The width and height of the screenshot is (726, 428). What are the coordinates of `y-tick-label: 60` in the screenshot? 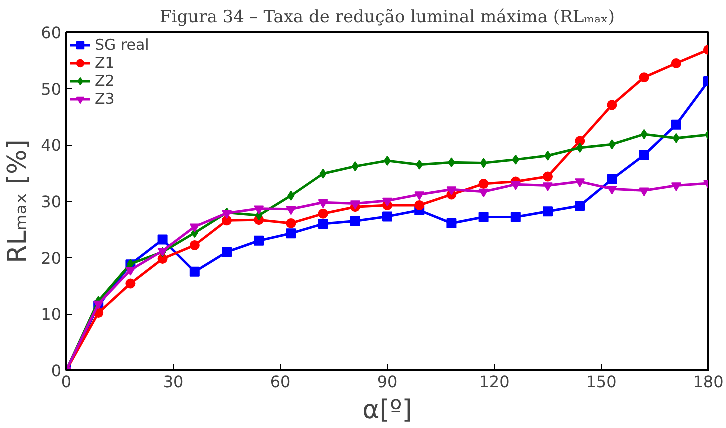 It's located at (51, 33).